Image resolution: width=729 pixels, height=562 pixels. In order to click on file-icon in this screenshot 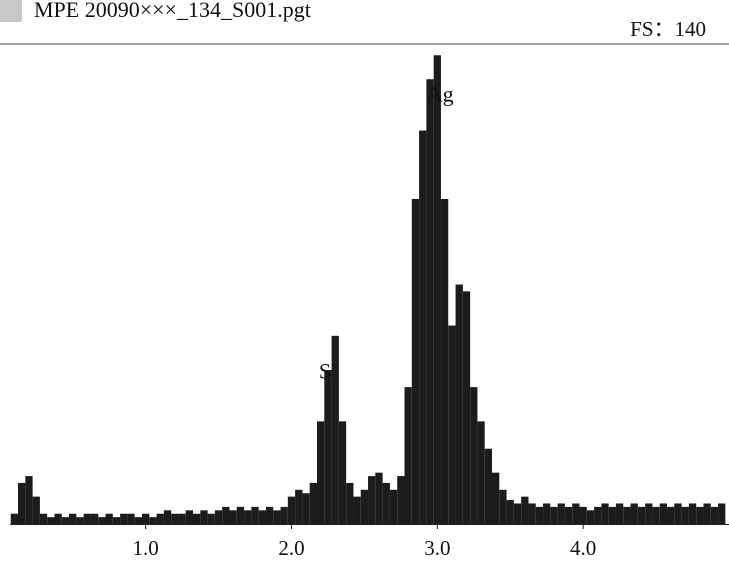, I will do `click(11, 11)`.